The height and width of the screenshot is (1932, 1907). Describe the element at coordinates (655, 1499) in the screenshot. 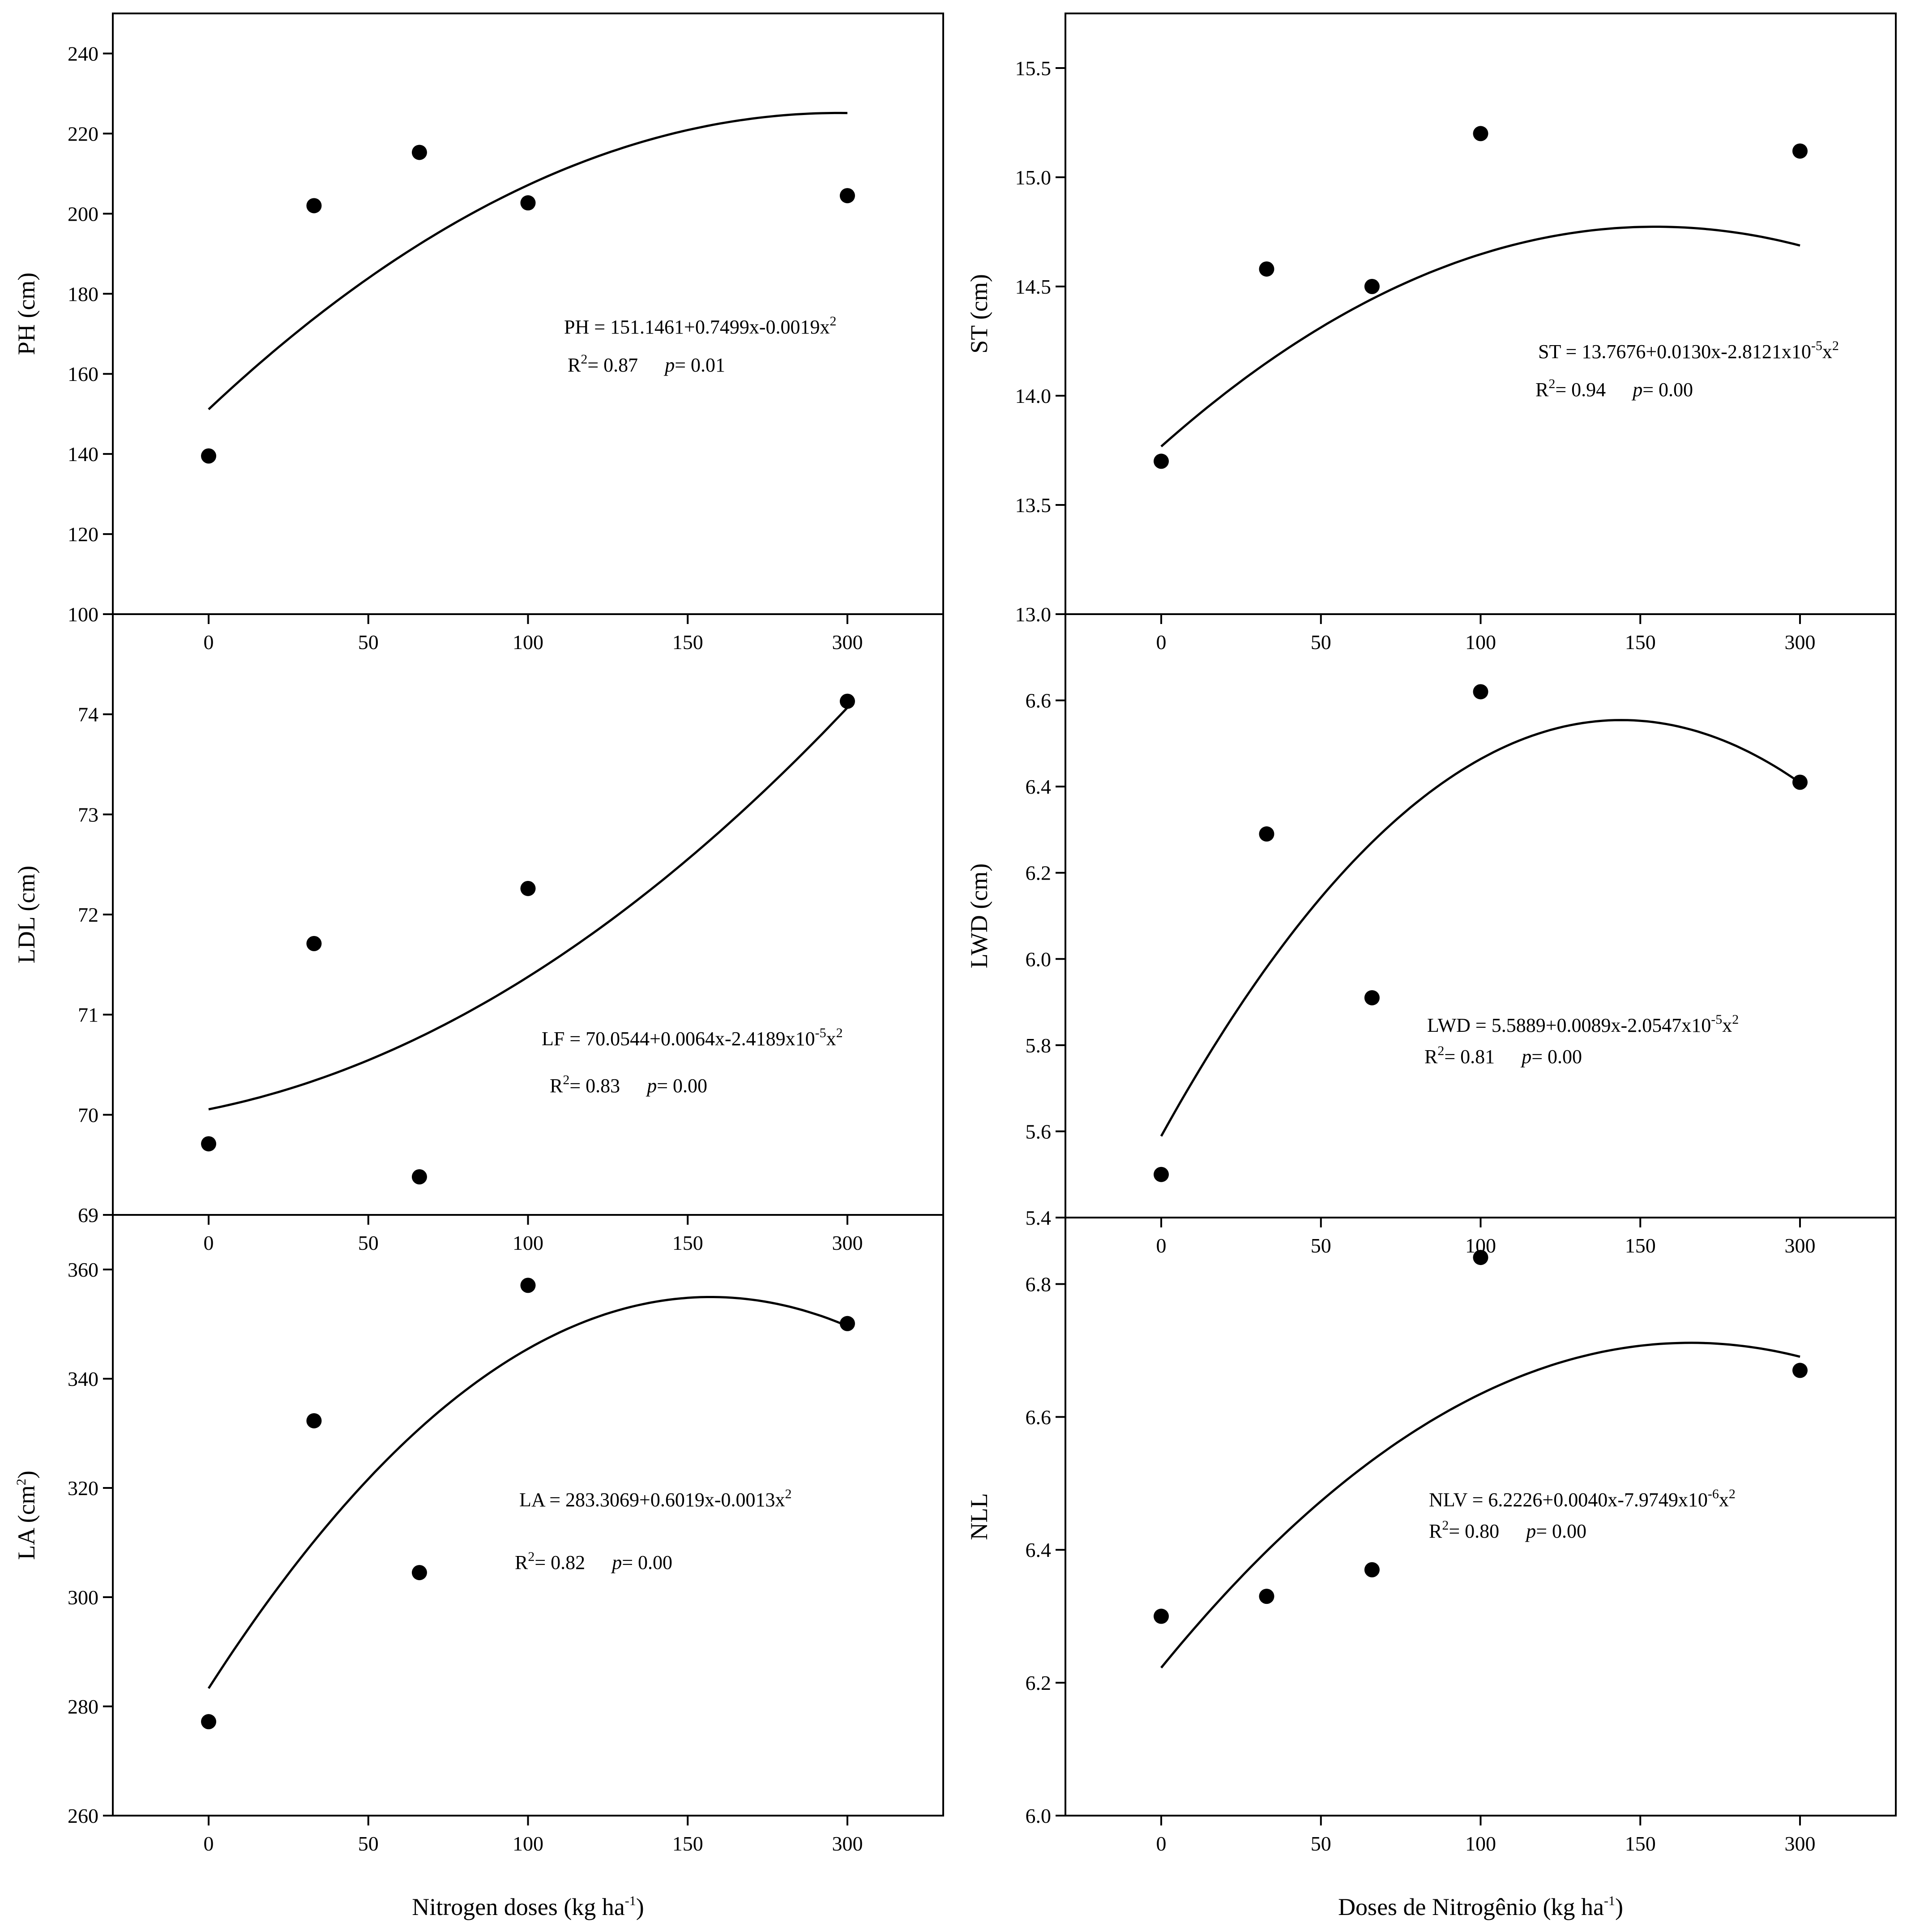

I see `regression-equation: LA = 283.3069+0.6019x-0.0013x2` at that location.